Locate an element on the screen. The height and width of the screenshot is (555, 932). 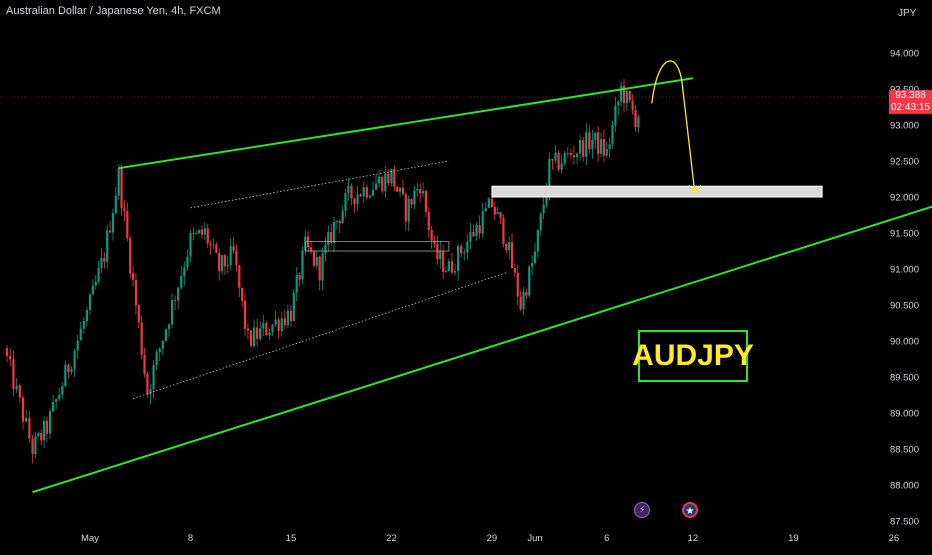
y-tick-label: 93.000 is located at coordinates (904, 126).